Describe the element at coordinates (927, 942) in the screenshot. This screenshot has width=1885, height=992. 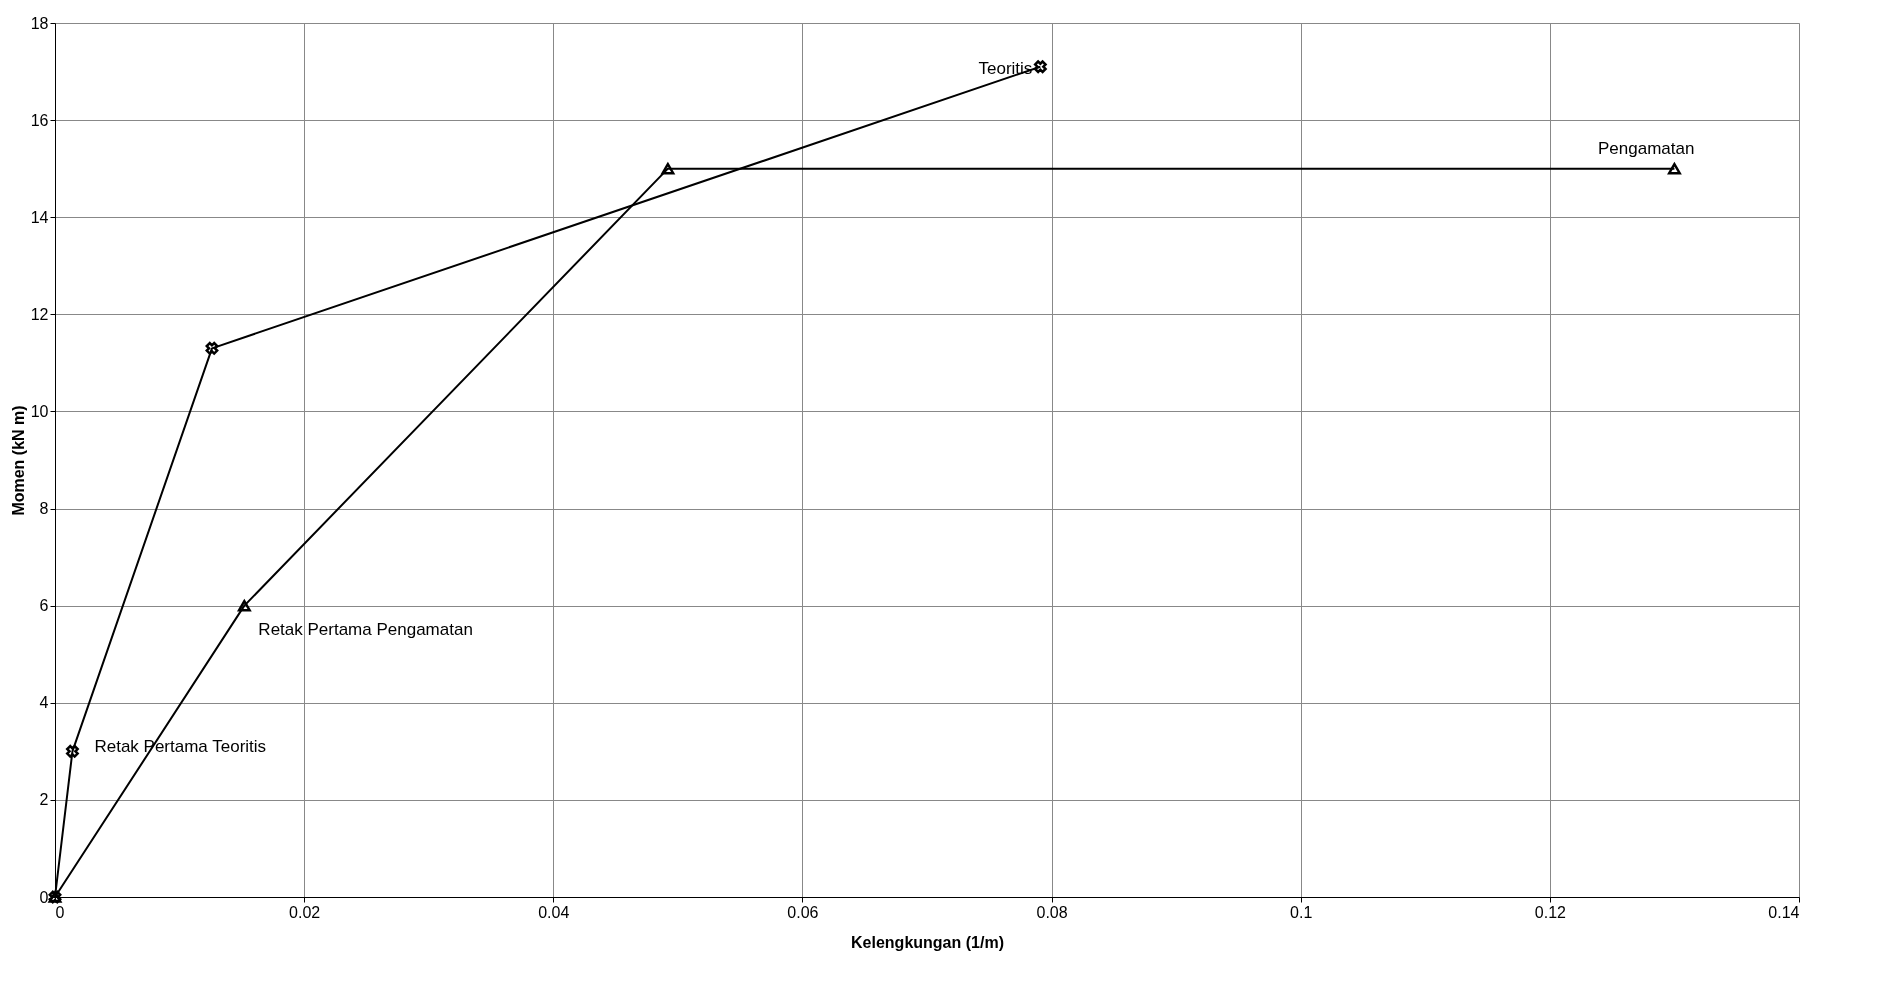
I see `x-axis-title: Kelengkungan (1/m)` at that location.